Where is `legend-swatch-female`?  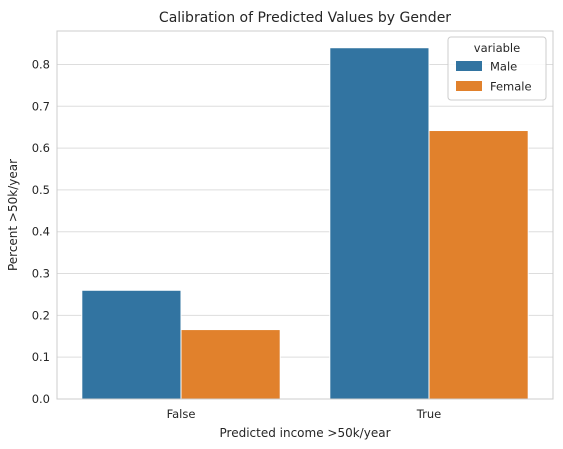
legend-swatch-female is located at coordinates (469, 86).